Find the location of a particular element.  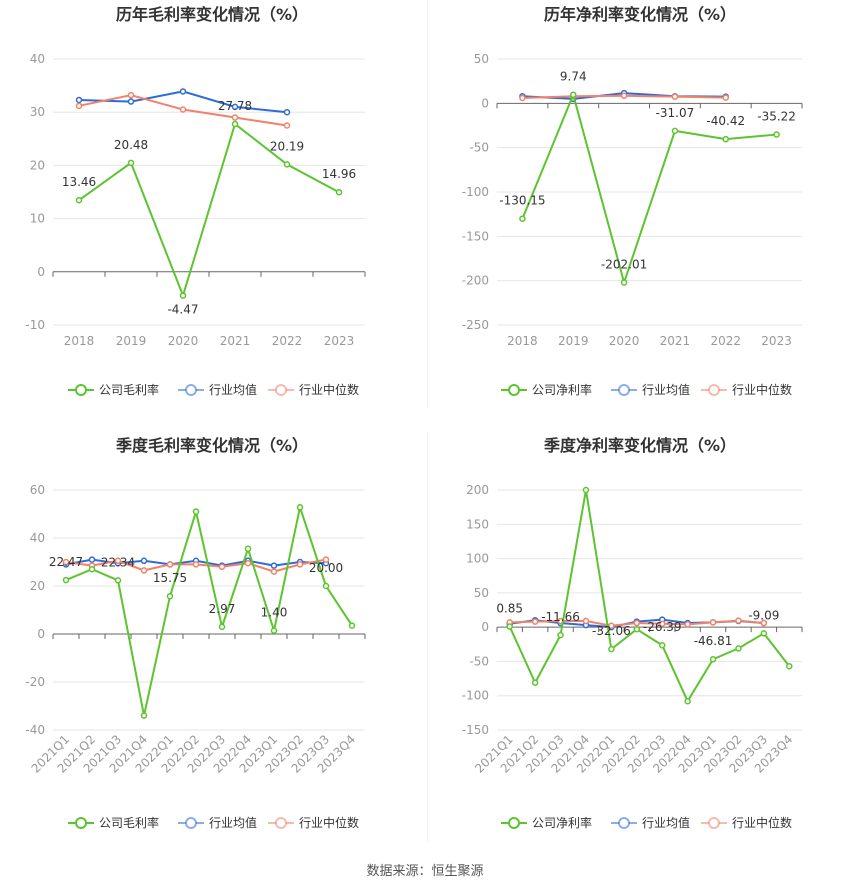

legend-item-avg: 行业均值 is located at coordinates (217, 389).